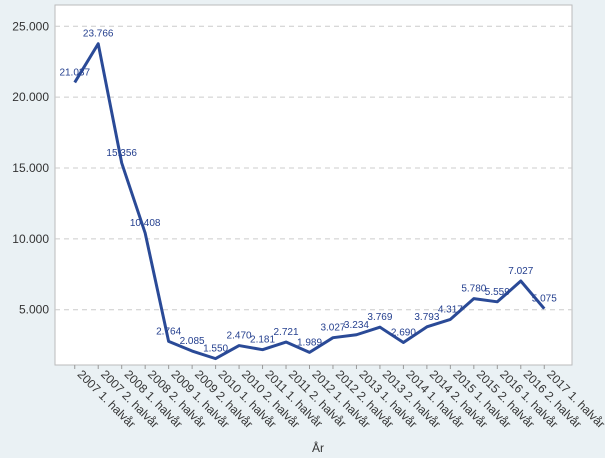  Describe the element at coordinates (192, 341) in the screenshot. I see `value-label: 2.085` at that location.